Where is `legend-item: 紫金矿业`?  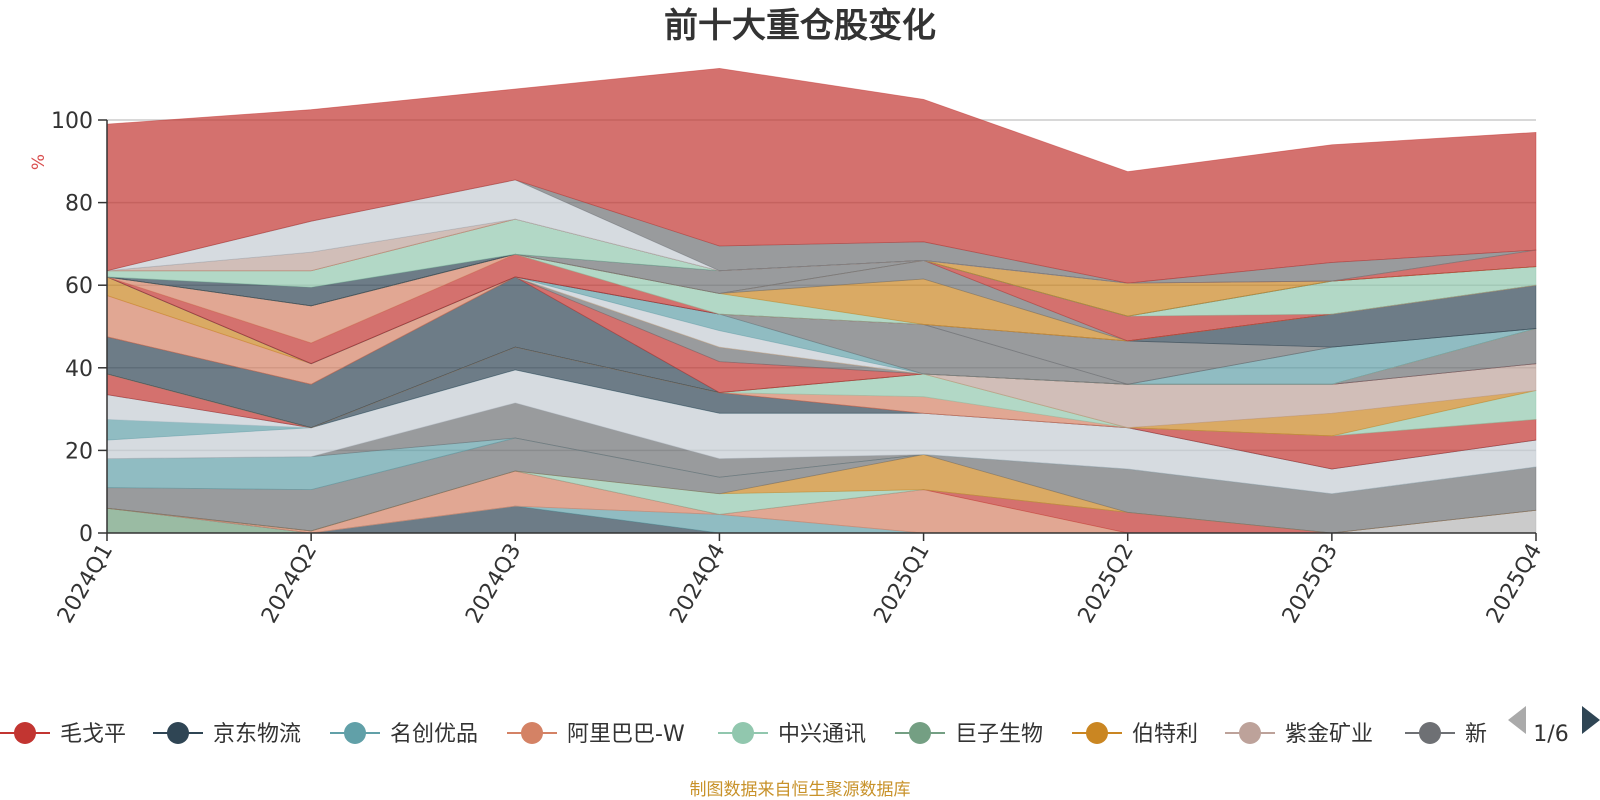
legend-item: 紫金矿业 is located at coordinates (1299, 734).